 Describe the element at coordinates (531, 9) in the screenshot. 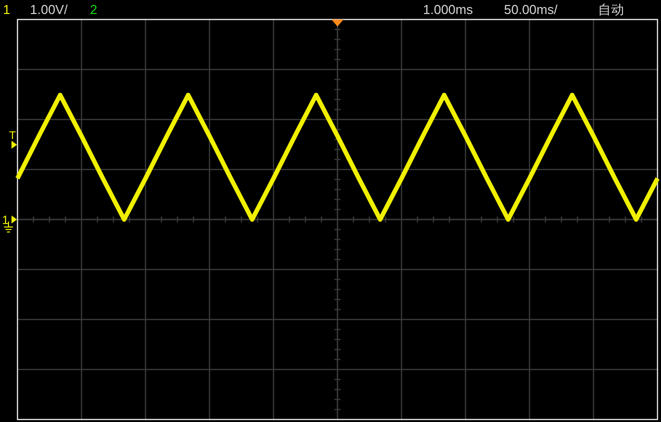

I see `text: 50.00ms/` at that location.